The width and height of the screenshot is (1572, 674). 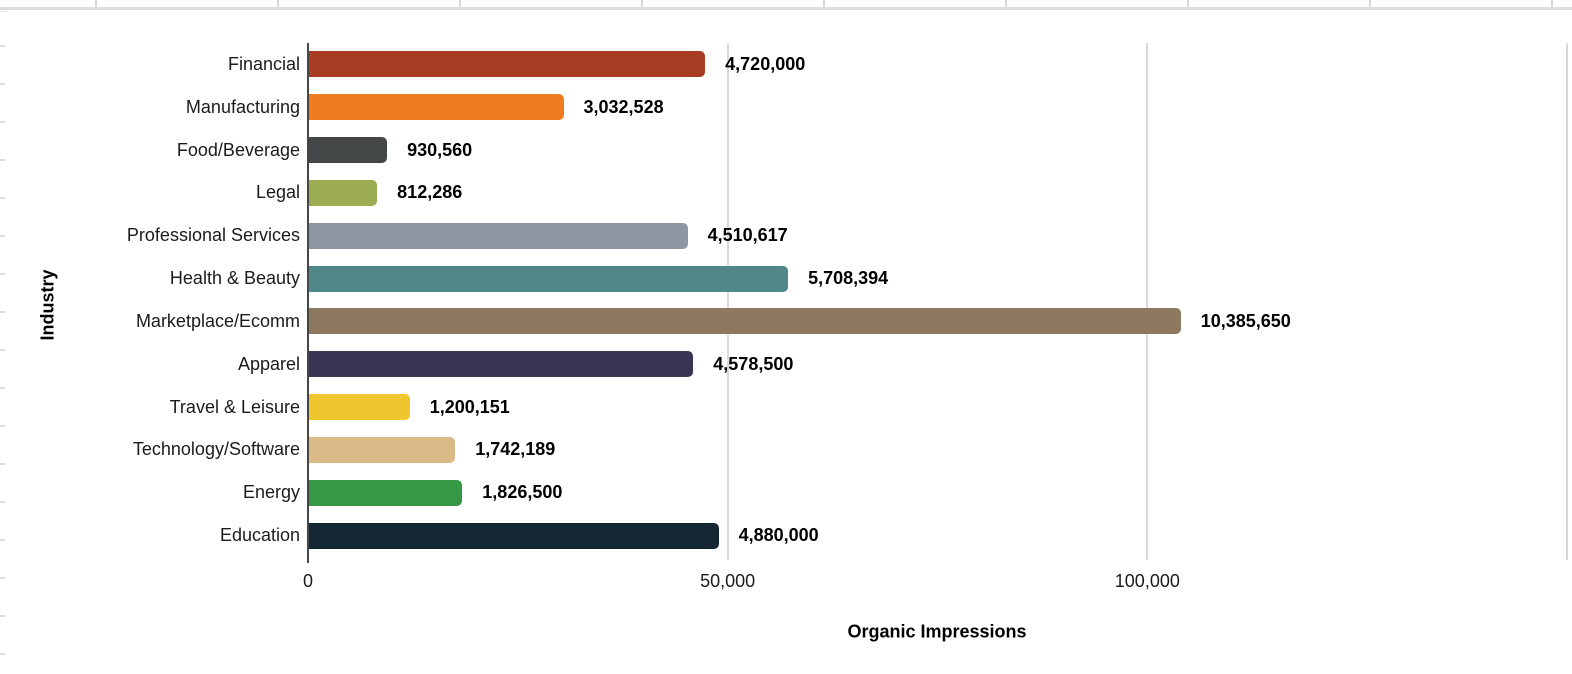 I want to click on bar-row: 10,385,650, so click(x=938, y=321).